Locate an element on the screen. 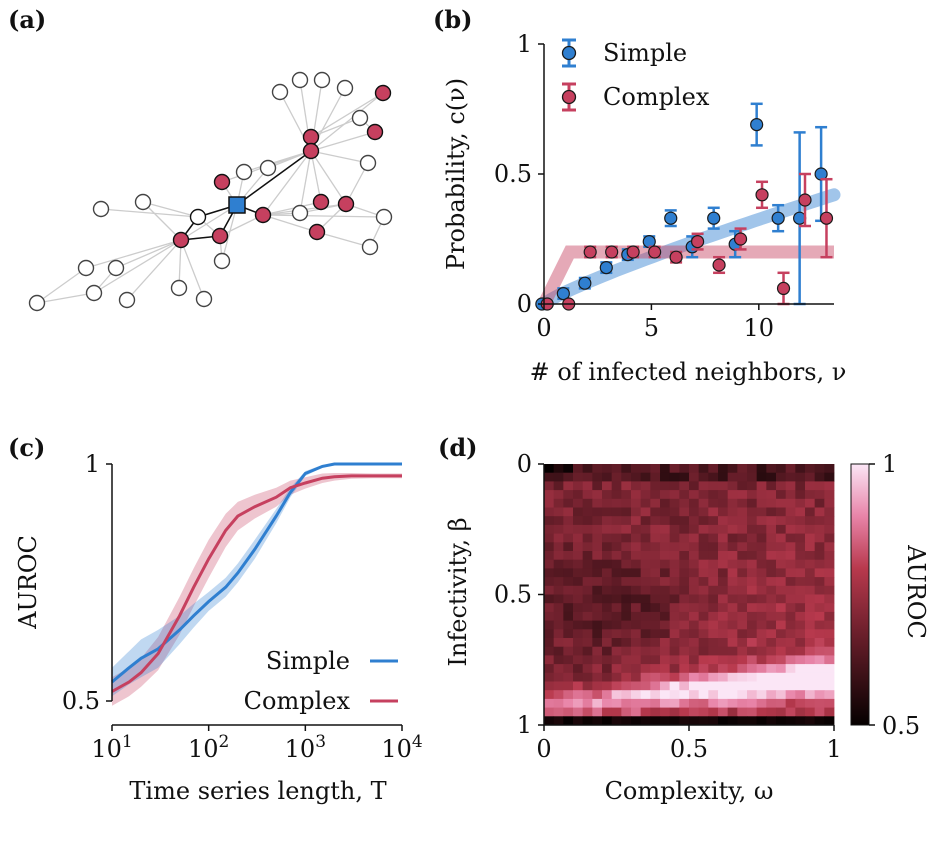 The image size is (937, 852). simple-line is located at coordinates (256, 573).